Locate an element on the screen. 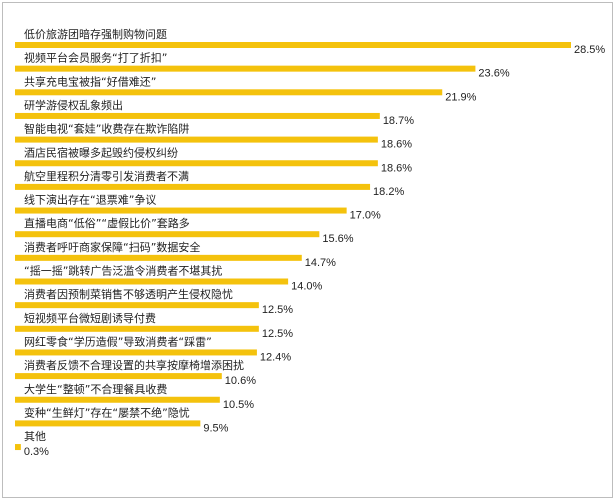 The image size is (615, 500). category-label: 共享充电宝被指“好借难还” is located at coordinates (90, 81).